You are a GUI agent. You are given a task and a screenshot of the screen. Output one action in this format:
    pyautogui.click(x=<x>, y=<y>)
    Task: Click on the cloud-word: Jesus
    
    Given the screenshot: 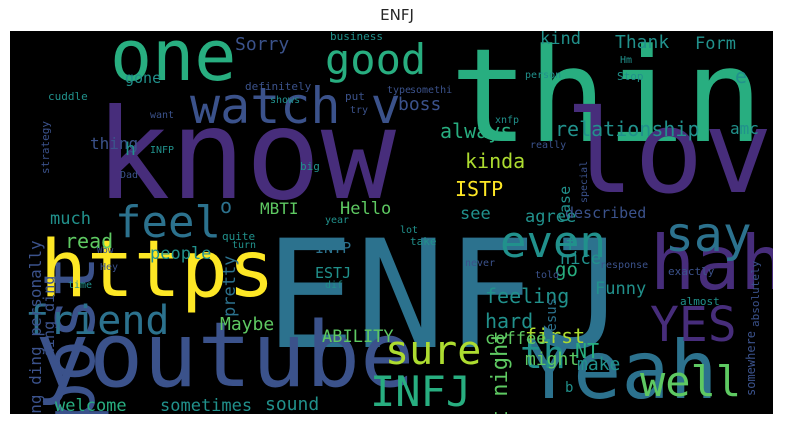 What is the action you would take?
    pyautogui.click(x=552, y=318)
    